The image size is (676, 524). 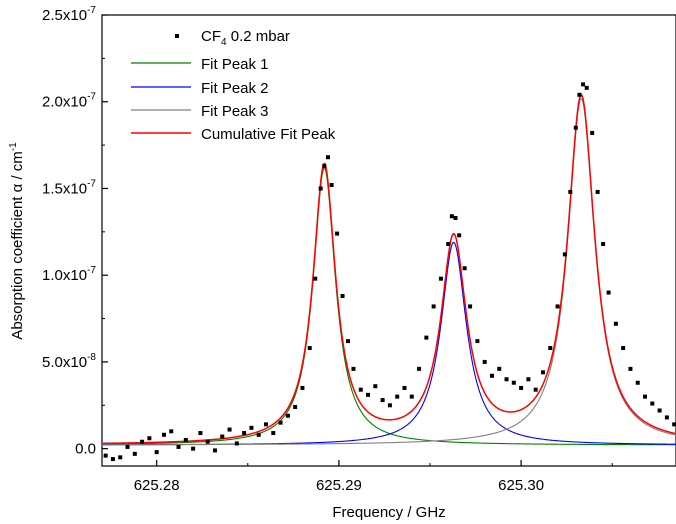 I want to click on legend-label-cumulative-fit-peak: Cumulative Fit Peak, so click(x=268, y=134).